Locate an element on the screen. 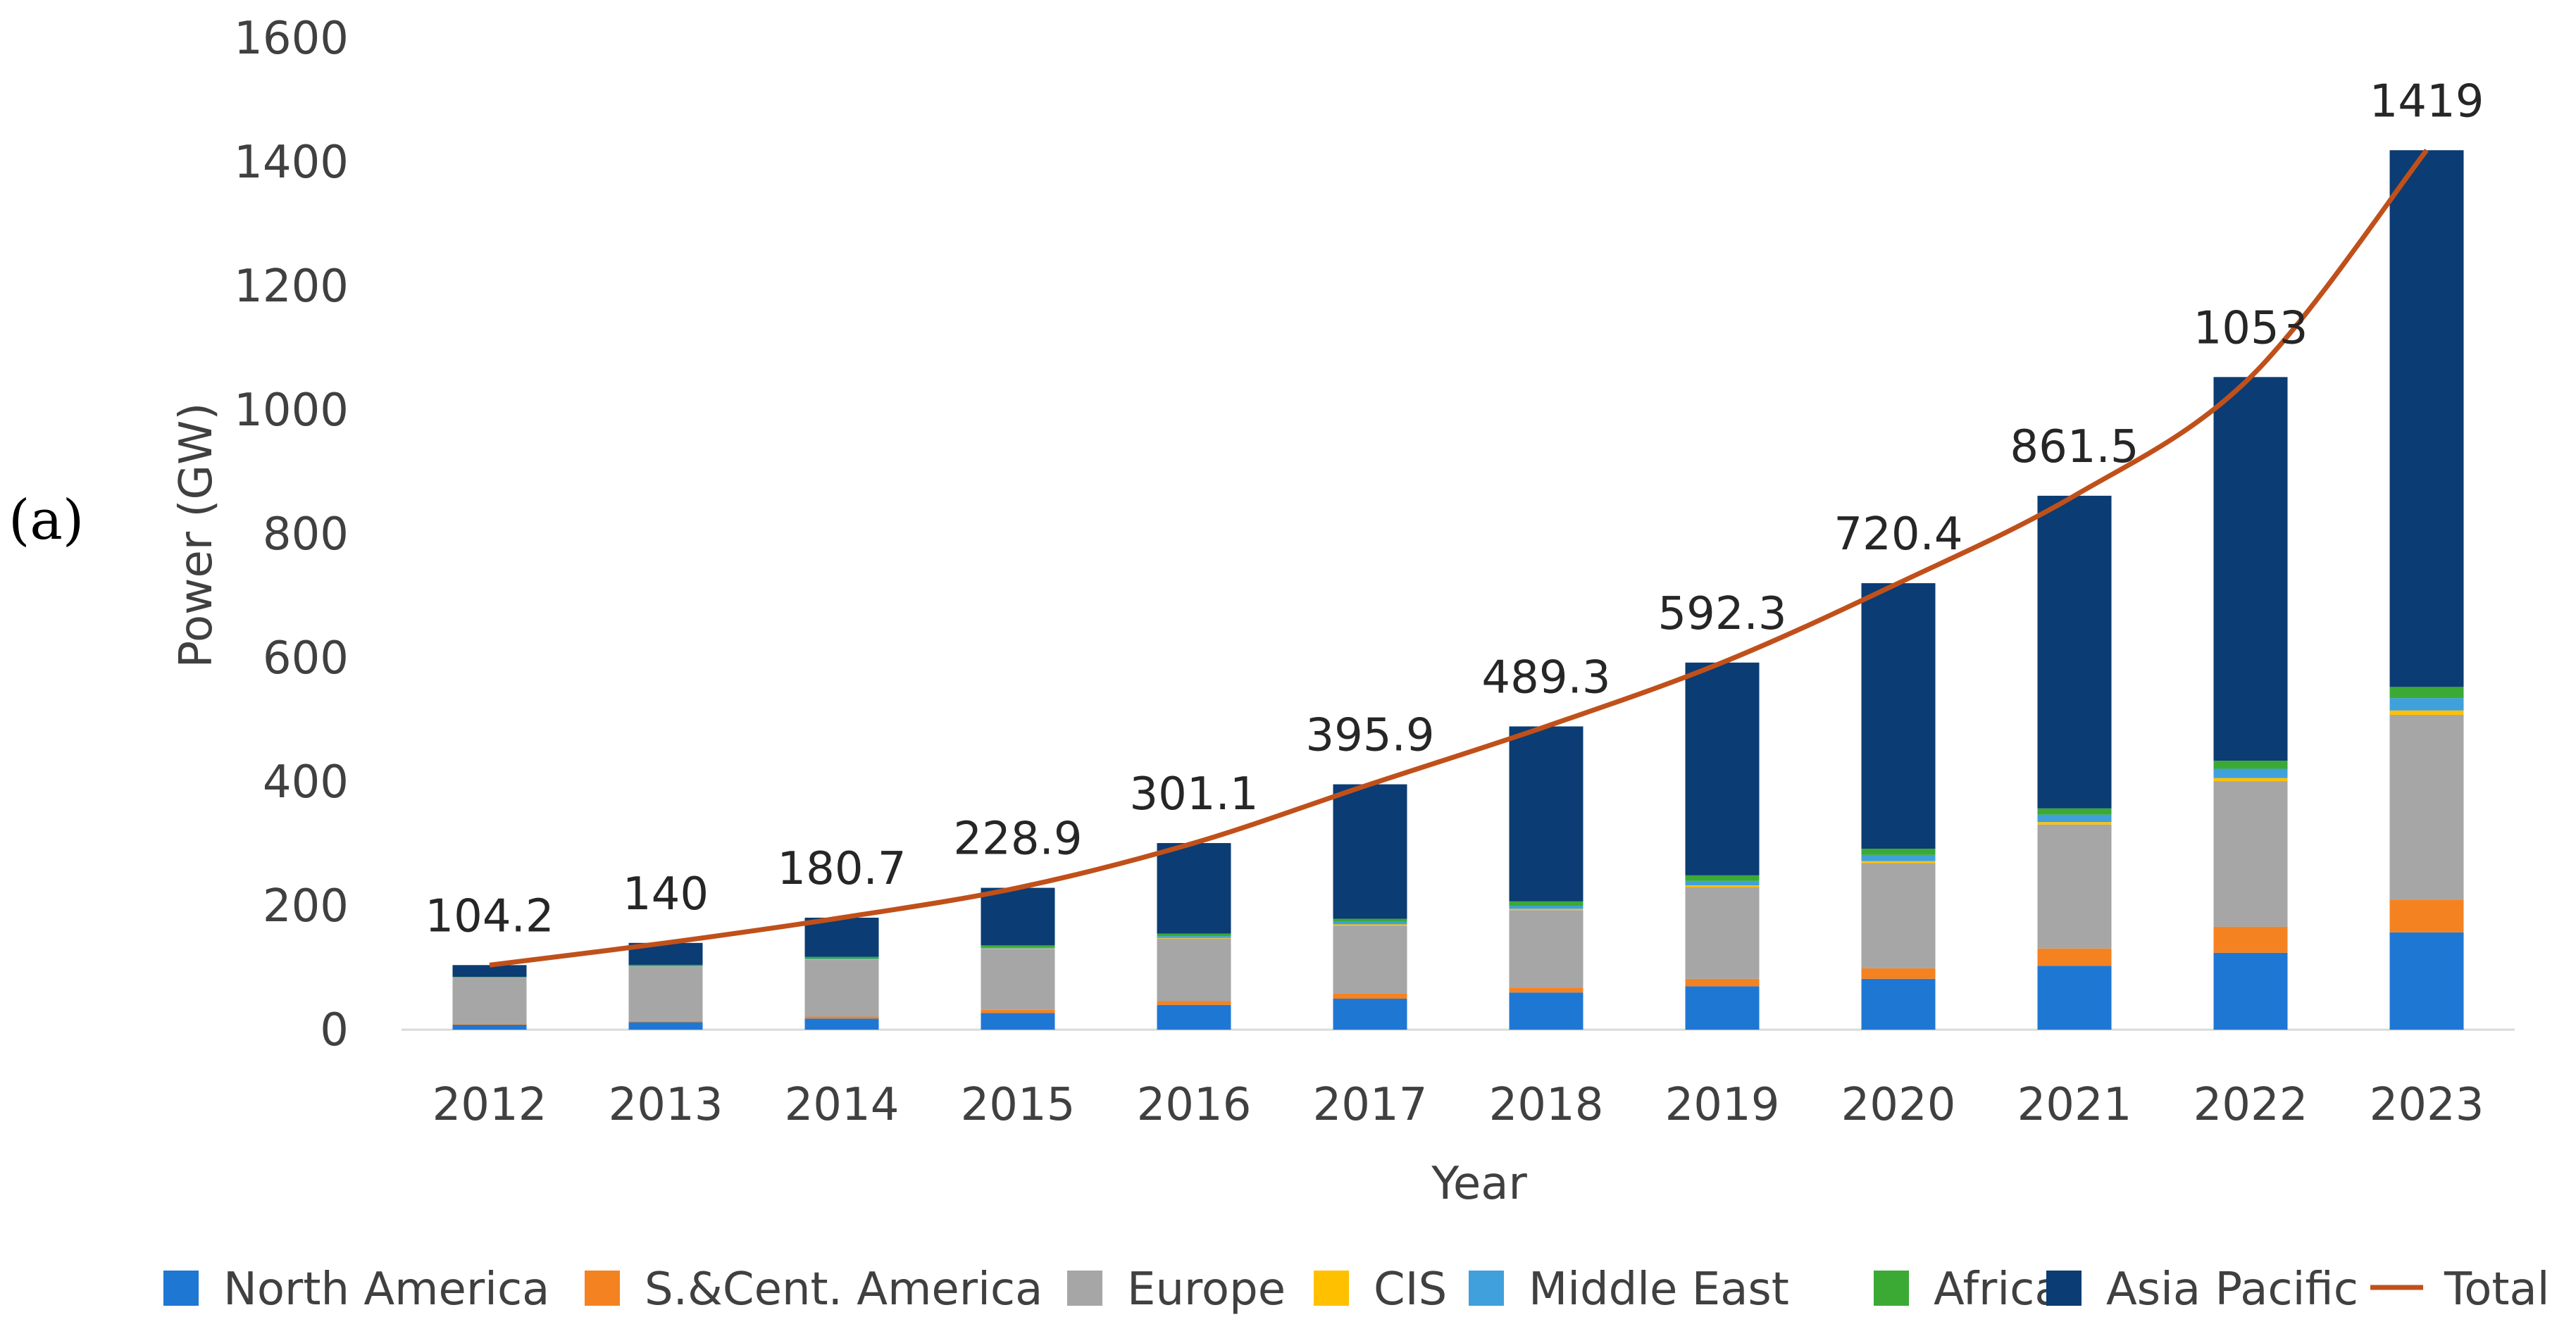 Image resolution: width=2576 pixels, height=1329 pixels. legend-label: CIS is located at coordinates (1410, 1290).